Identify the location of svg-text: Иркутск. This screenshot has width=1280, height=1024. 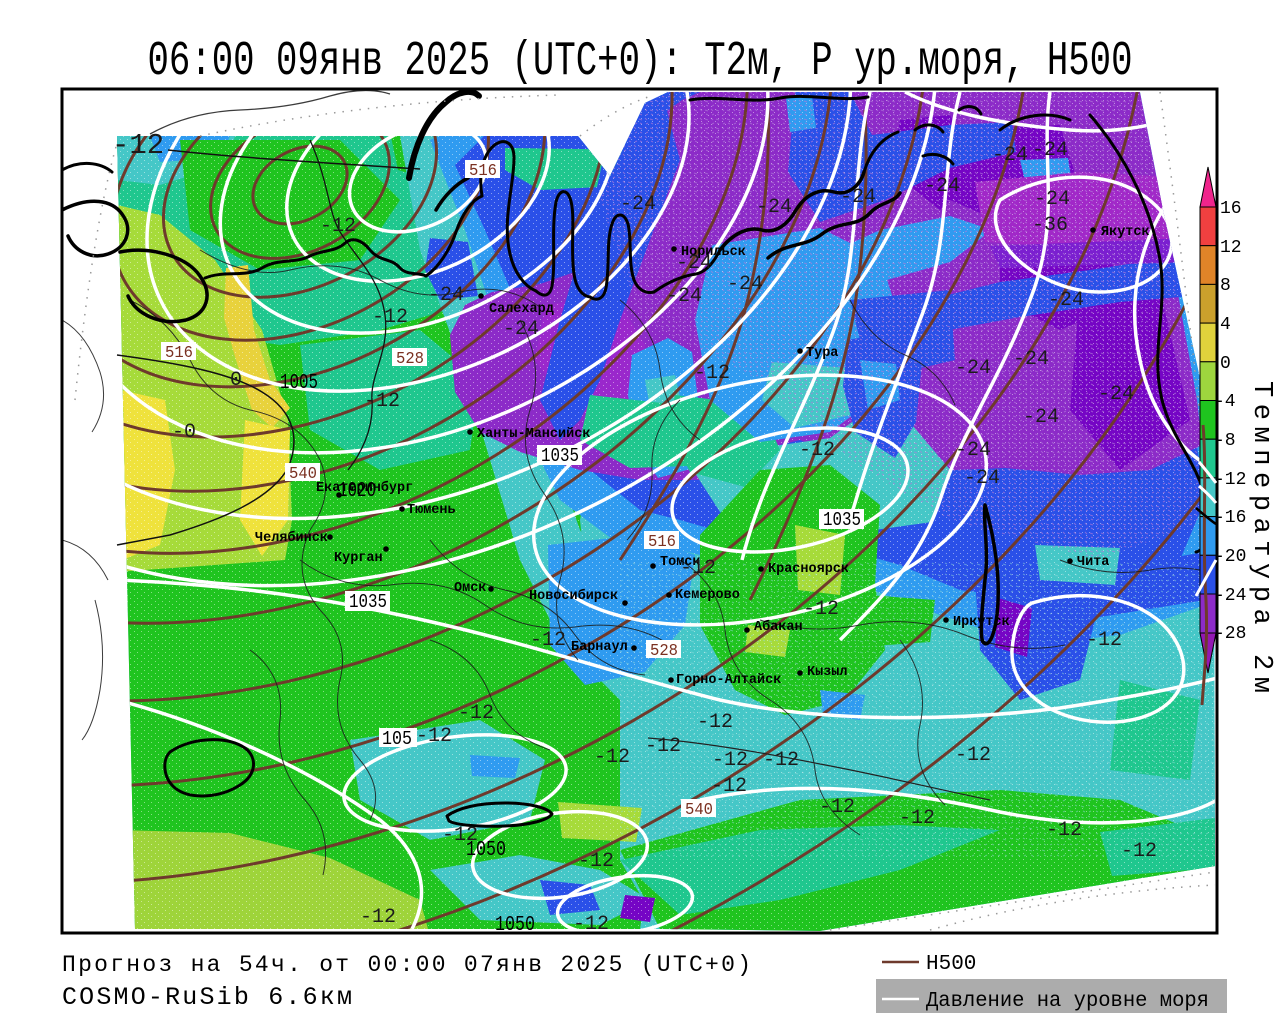
(981, 622).